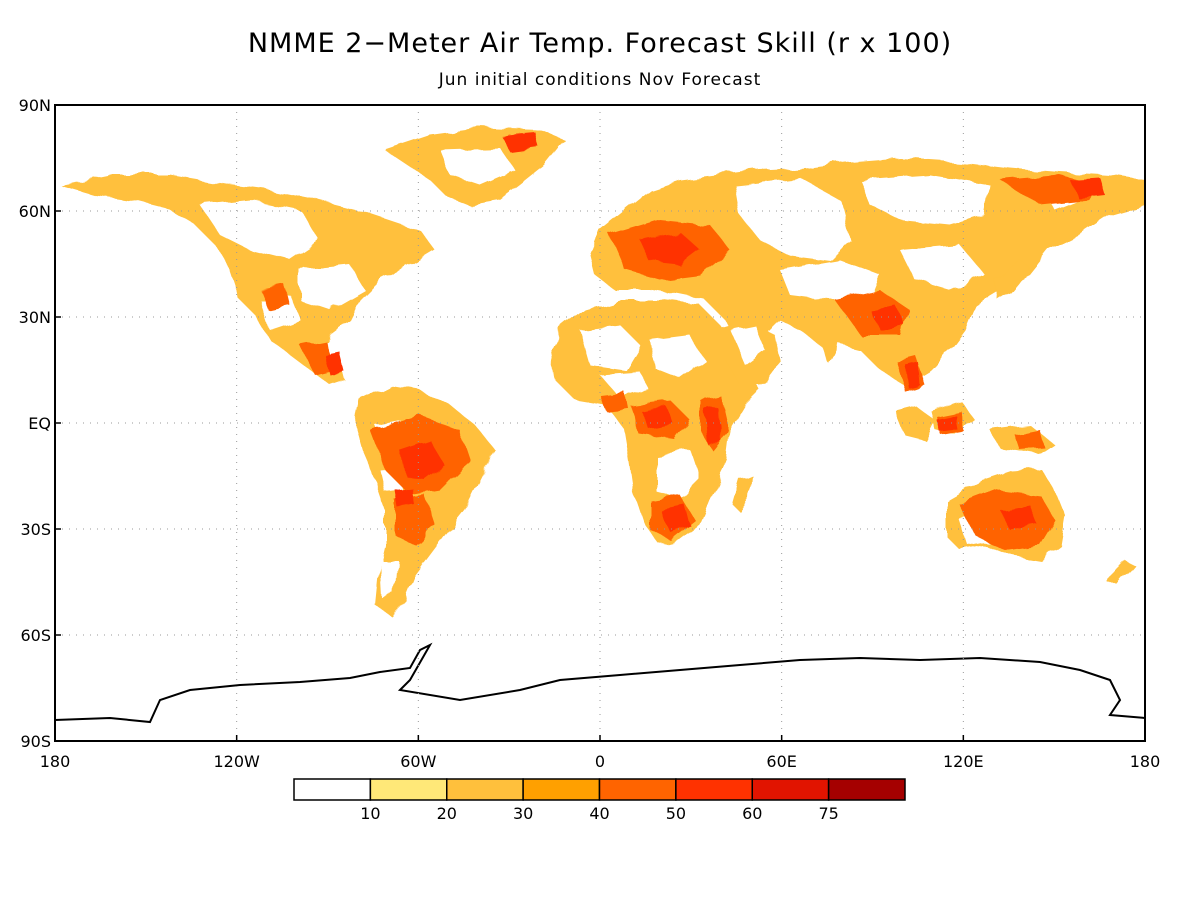  What do you see at coordinates (599, 813) in the screenshot?
I see `colorbar-label: 40` at bounding box center [599, 813].